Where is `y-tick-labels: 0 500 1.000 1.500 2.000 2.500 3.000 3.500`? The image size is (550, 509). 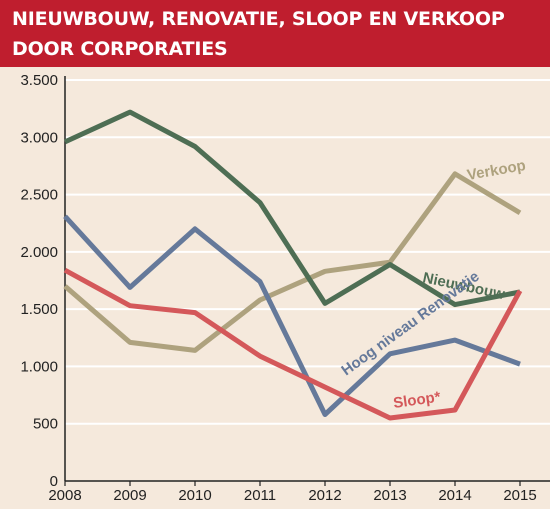
y-tick-labels: 0 500 1.000 1.500 2.000 2.500 3.000 3.500 is located at coordinates (39, 281).